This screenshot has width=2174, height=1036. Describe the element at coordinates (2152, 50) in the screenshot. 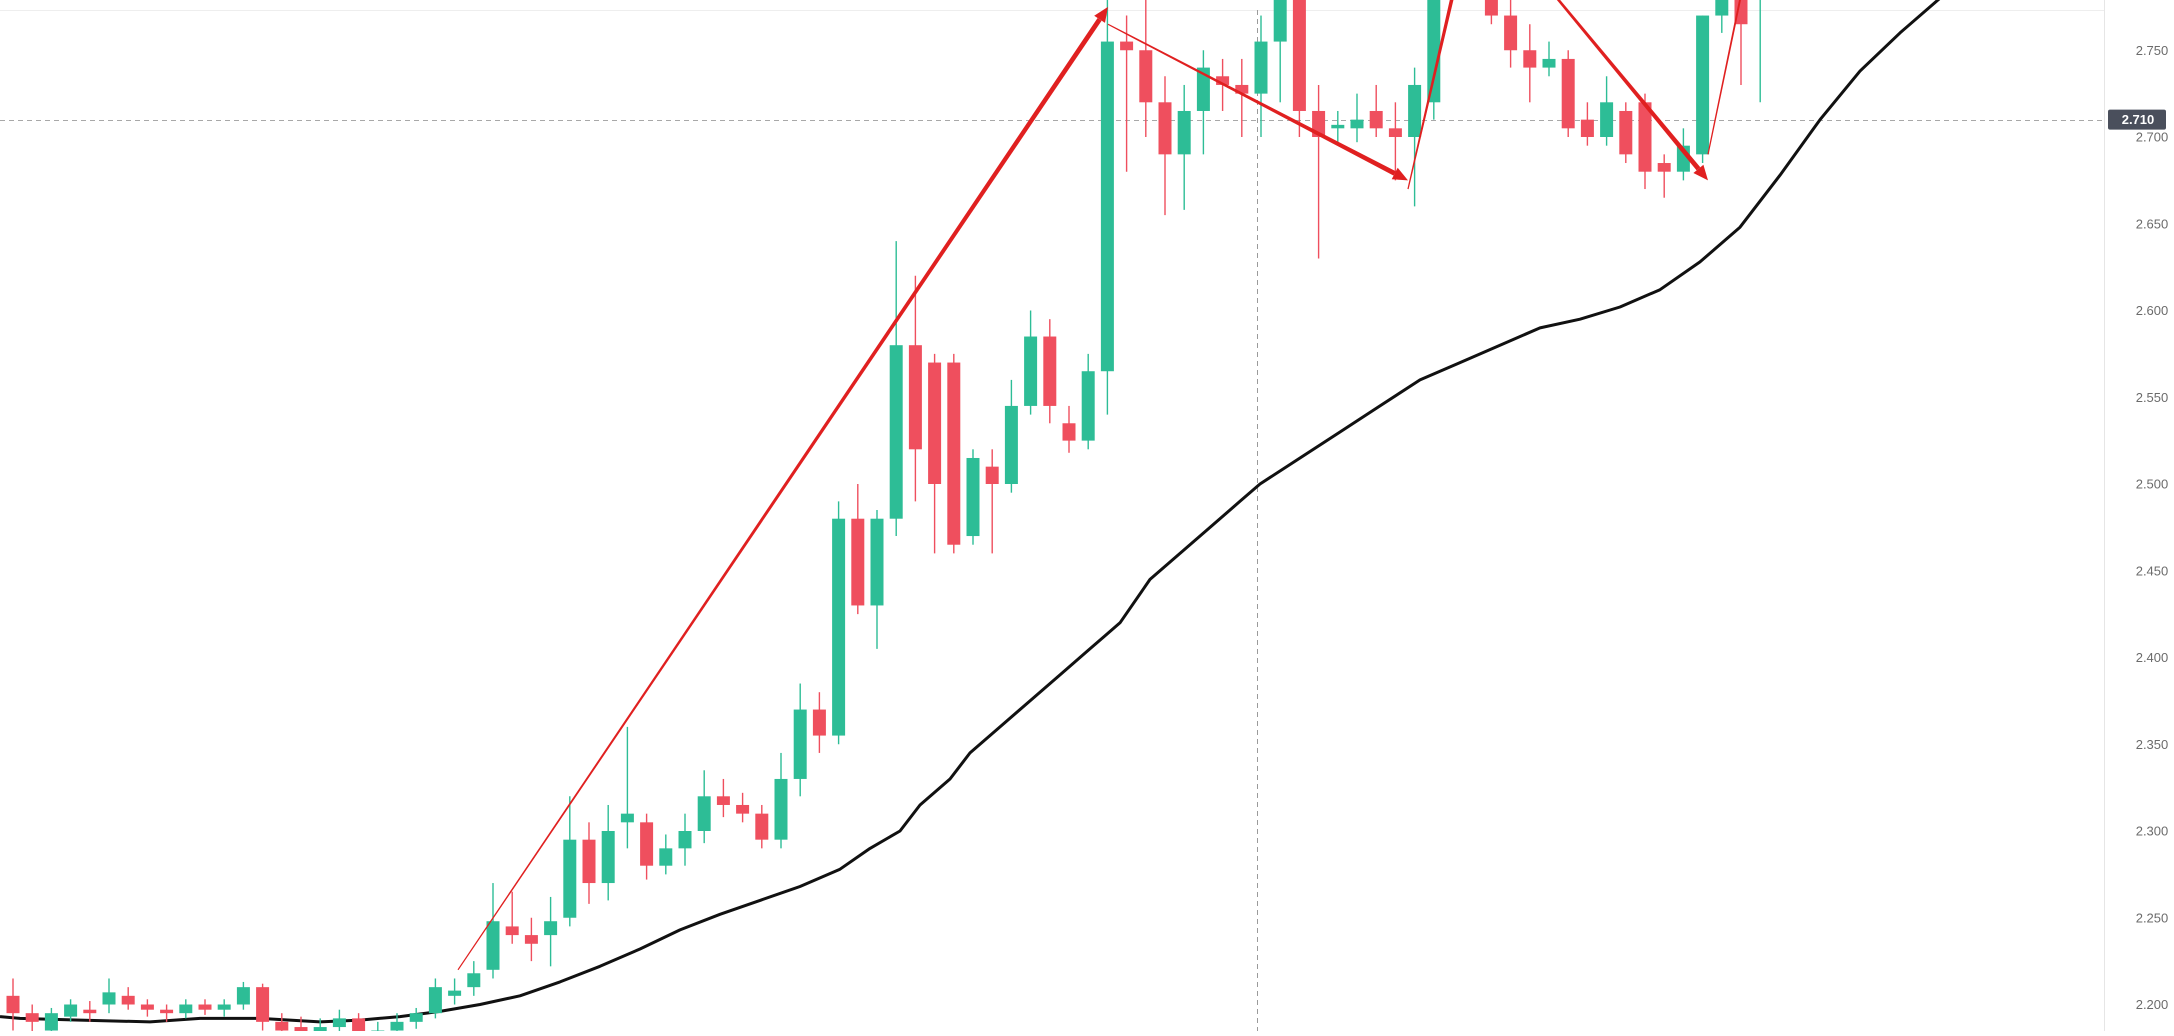

I see `y-tick-label: 2.750` at that location.